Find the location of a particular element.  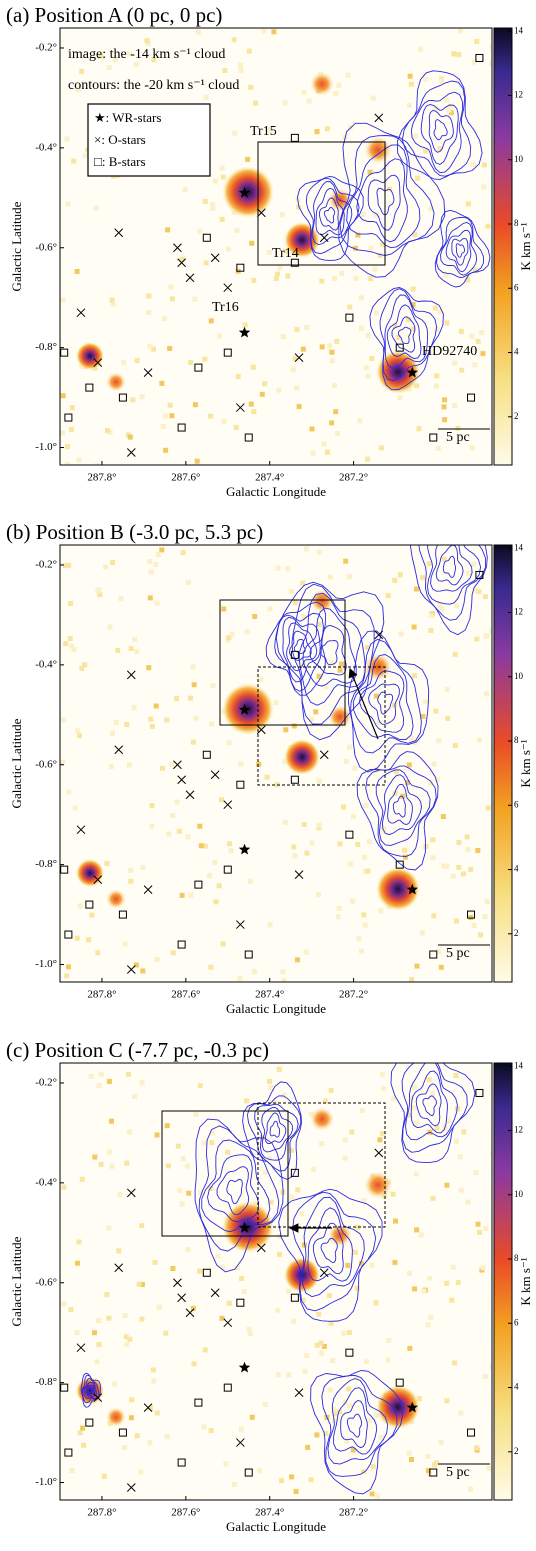

legend-box is located at coordinates (149, 140).